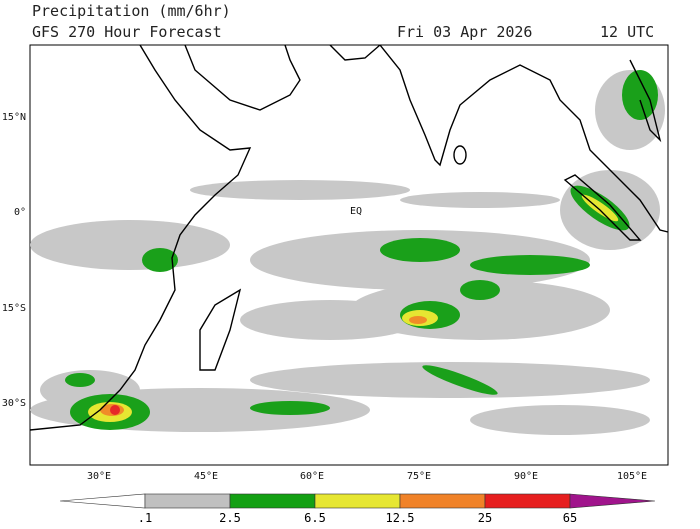  Describe the element at coordinates (20, 212) in the screenshot. I see `lat-label: 0°` at that location.